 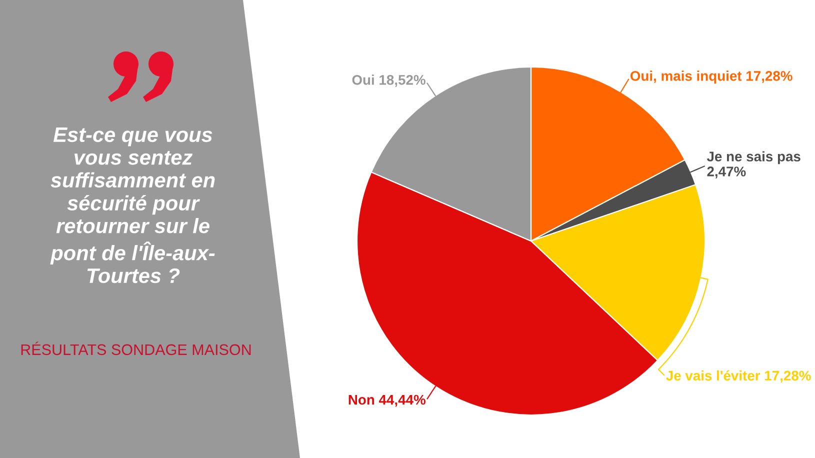 I want to click on text: RÉSULTATS SONDAGE MAISON, so click(x=136, y=349).